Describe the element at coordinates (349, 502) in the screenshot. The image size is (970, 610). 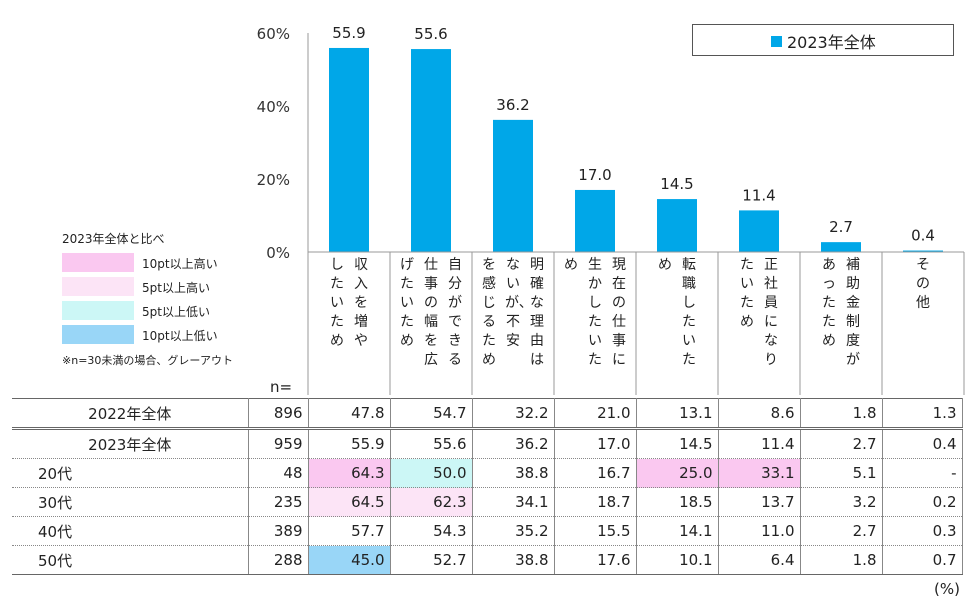
I see `cell: 64.5` at that location.